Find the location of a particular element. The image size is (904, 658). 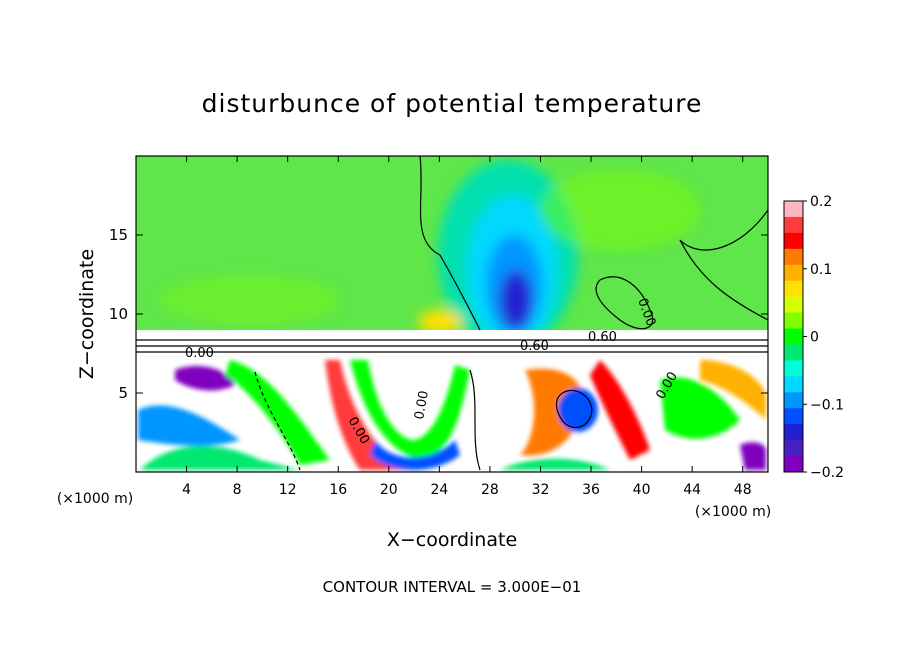

x-tick-label: 32 is located at coordinates (541, 490).